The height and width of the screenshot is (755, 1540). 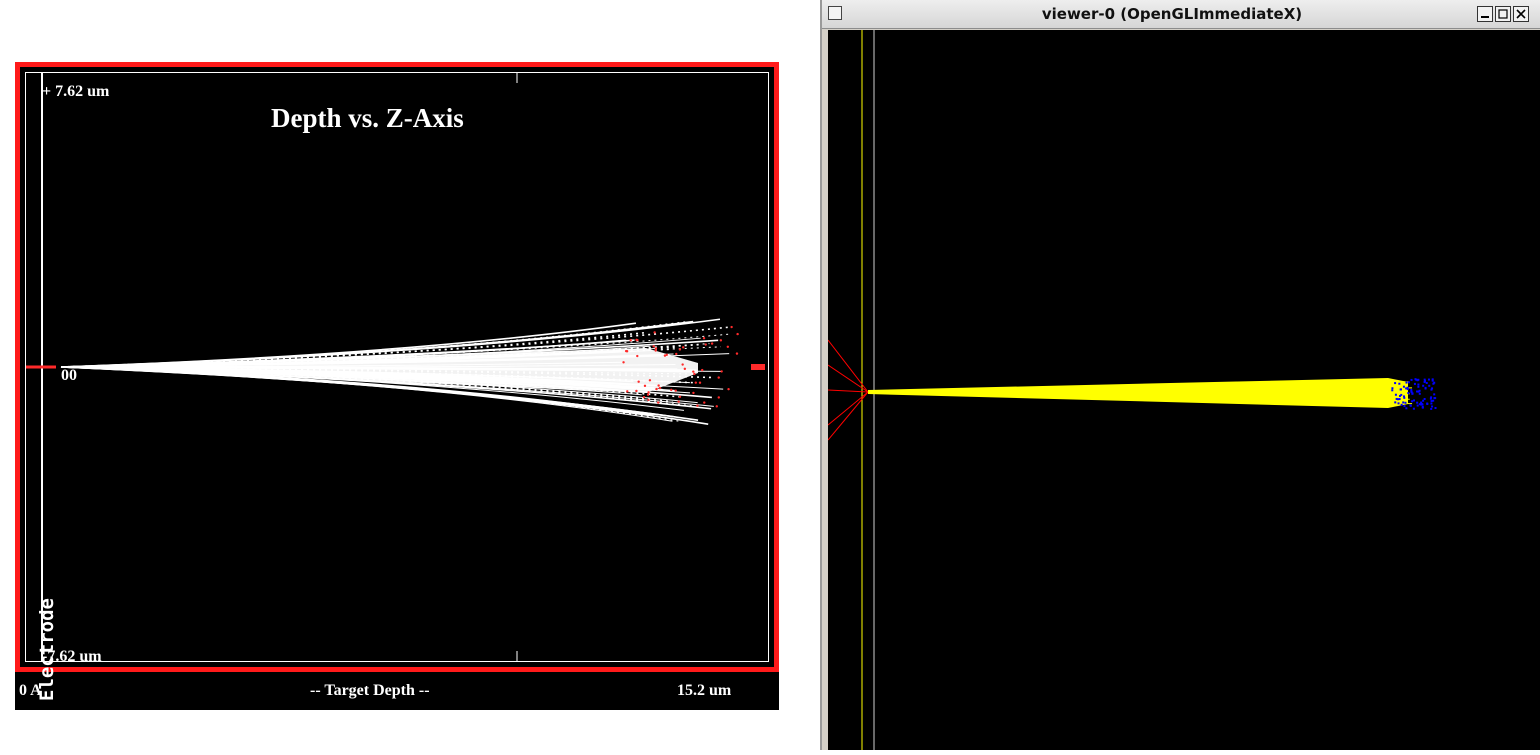 What do you see at coordinates (47, 626) in the screenshot?
I see `electrode-label: Electrode` at bounding box center [47, 626].